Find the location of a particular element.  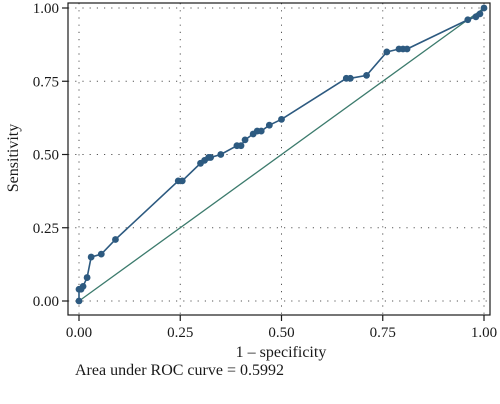

y-tick-label: 0.25 is located at coordinates (46, 229).